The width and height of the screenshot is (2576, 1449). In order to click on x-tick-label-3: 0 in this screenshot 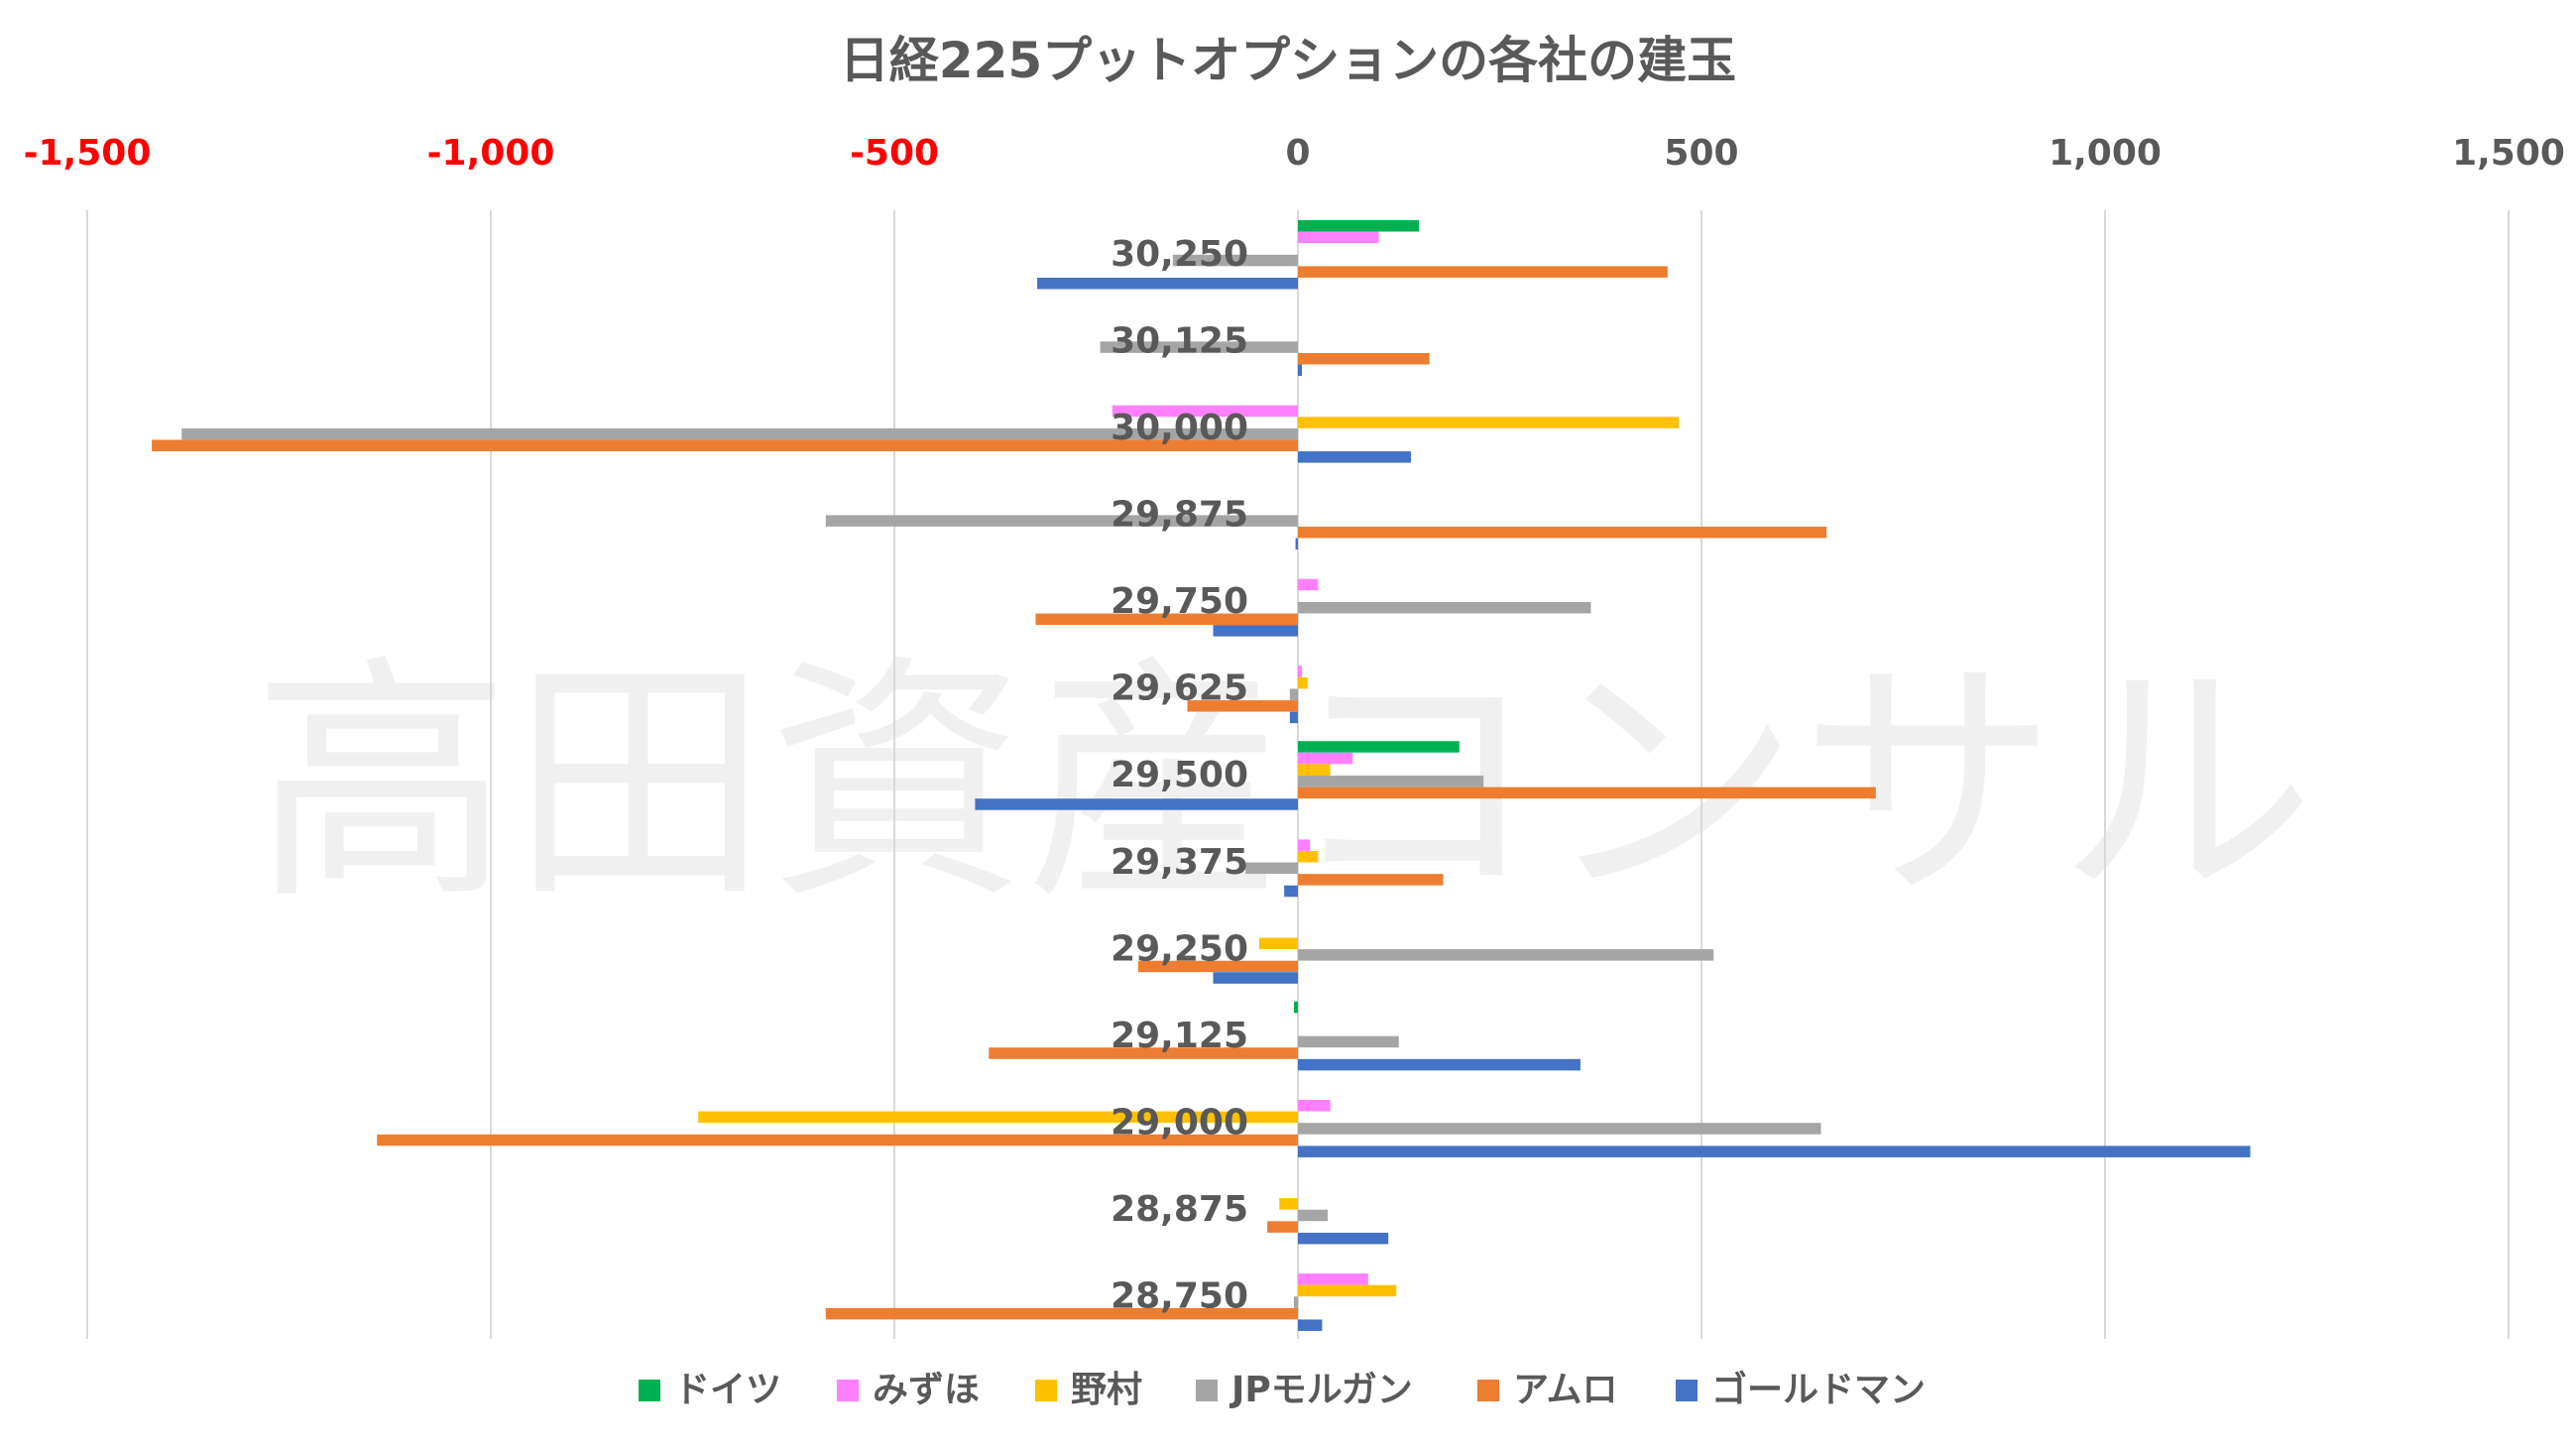, I will do `click(1297, 153)`.